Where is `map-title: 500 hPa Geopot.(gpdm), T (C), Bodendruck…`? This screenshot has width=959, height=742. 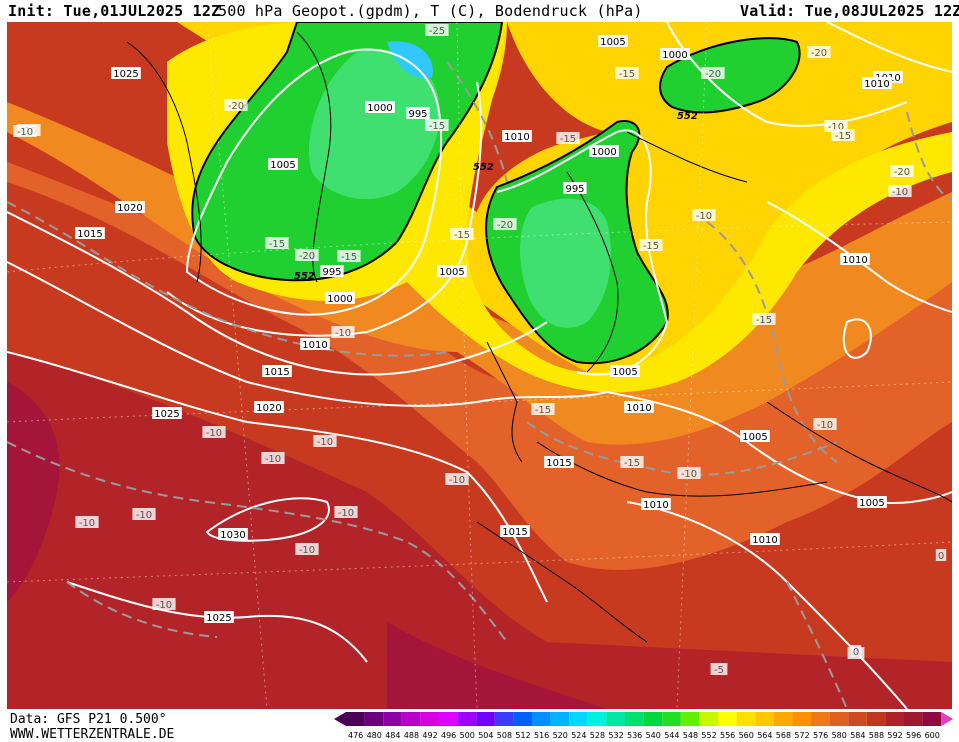 map-title: 500 hPa Geopot.(gpdm), T (C), Bodendruck… is located at coordinates (430, 11).